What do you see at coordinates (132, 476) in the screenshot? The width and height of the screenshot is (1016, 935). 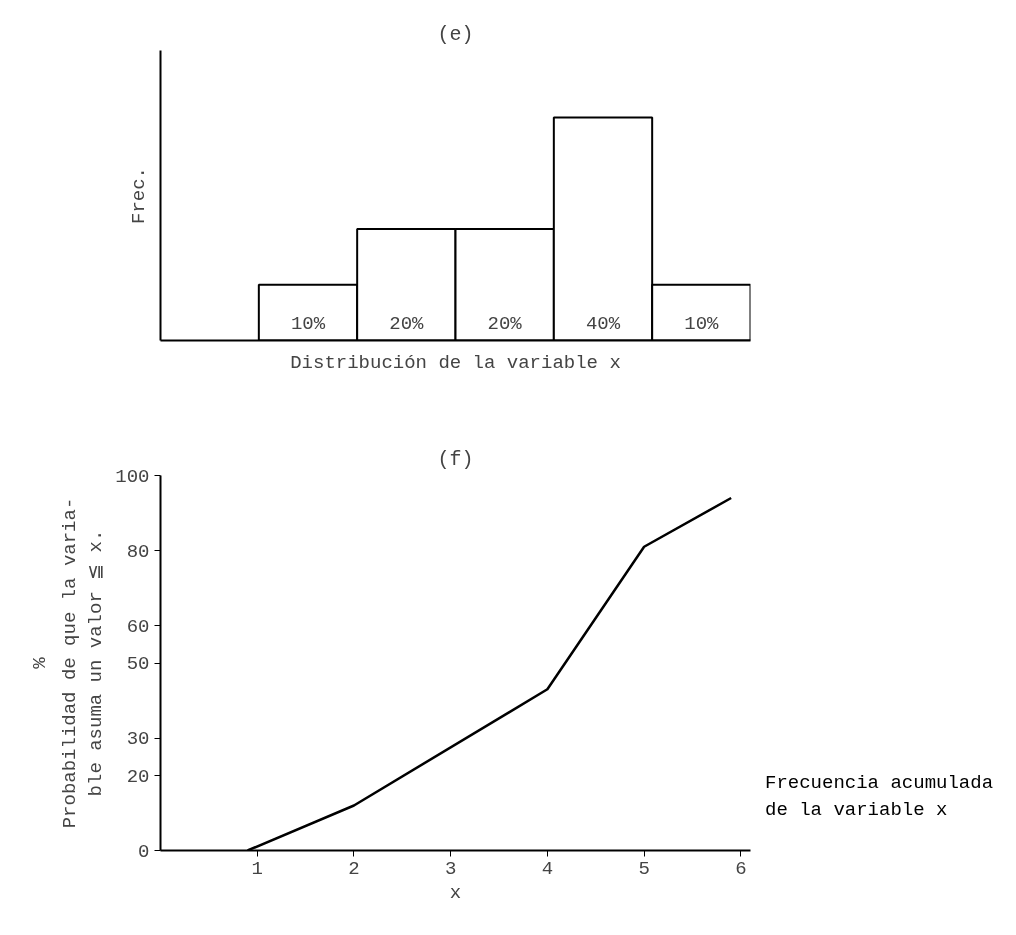 I see `y-tick-label: 100` at bounding box center [132, 476].